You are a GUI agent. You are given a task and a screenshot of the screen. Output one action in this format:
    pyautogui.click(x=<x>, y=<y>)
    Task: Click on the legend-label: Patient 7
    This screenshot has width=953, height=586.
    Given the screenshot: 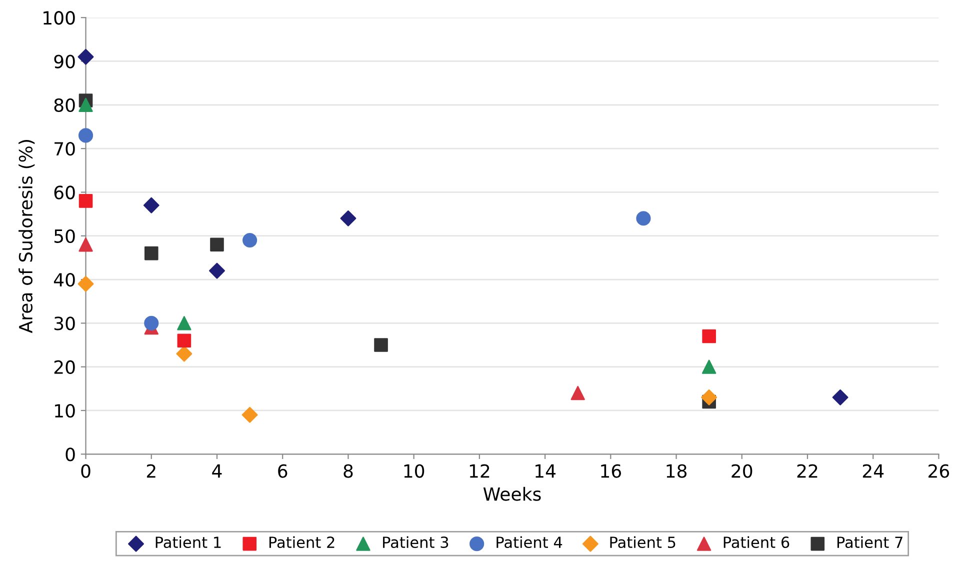 What is the action you would take?
    pyautogui.click(x=869, y=542)
    